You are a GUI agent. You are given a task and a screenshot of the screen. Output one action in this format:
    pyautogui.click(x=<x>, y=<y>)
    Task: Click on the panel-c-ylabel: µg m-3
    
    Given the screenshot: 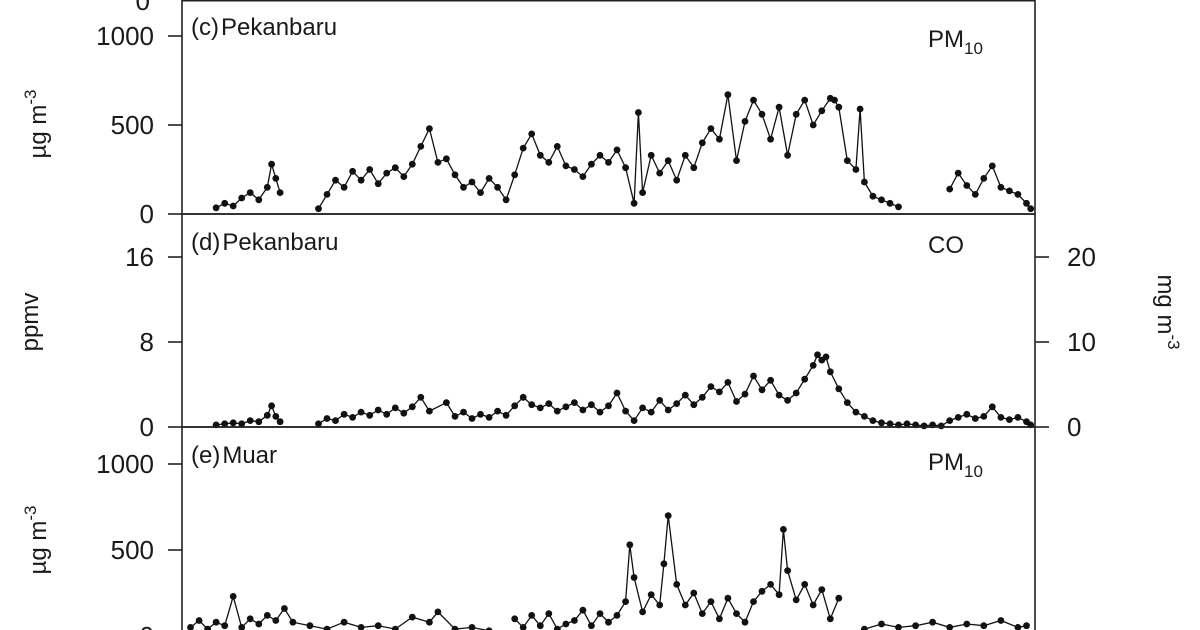 What is the action you would take?
    pyautogui.click(x=36, y=124)
    